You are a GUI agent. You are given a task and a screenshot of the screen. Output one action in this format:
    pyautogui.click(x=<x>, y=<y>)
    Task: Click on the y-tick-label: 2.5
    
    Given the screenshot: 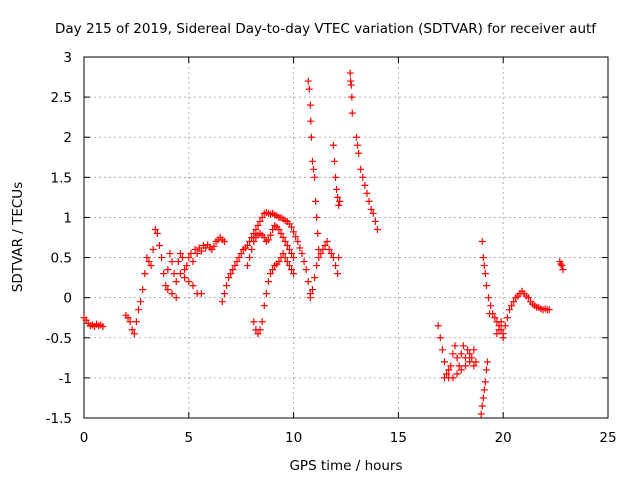 What is the action you would take?
    pyautogui.click(x=61, y=98)
    